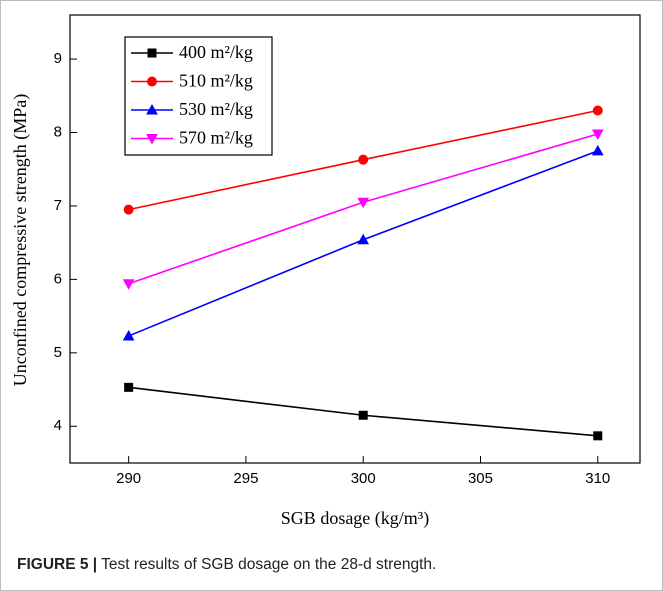 The width and height of the screenshot is (663, 591). What do you see at coordinates (58, 352) in the screenshot?
I see `y-tick-label: 5` at bounding box center [58, 352].